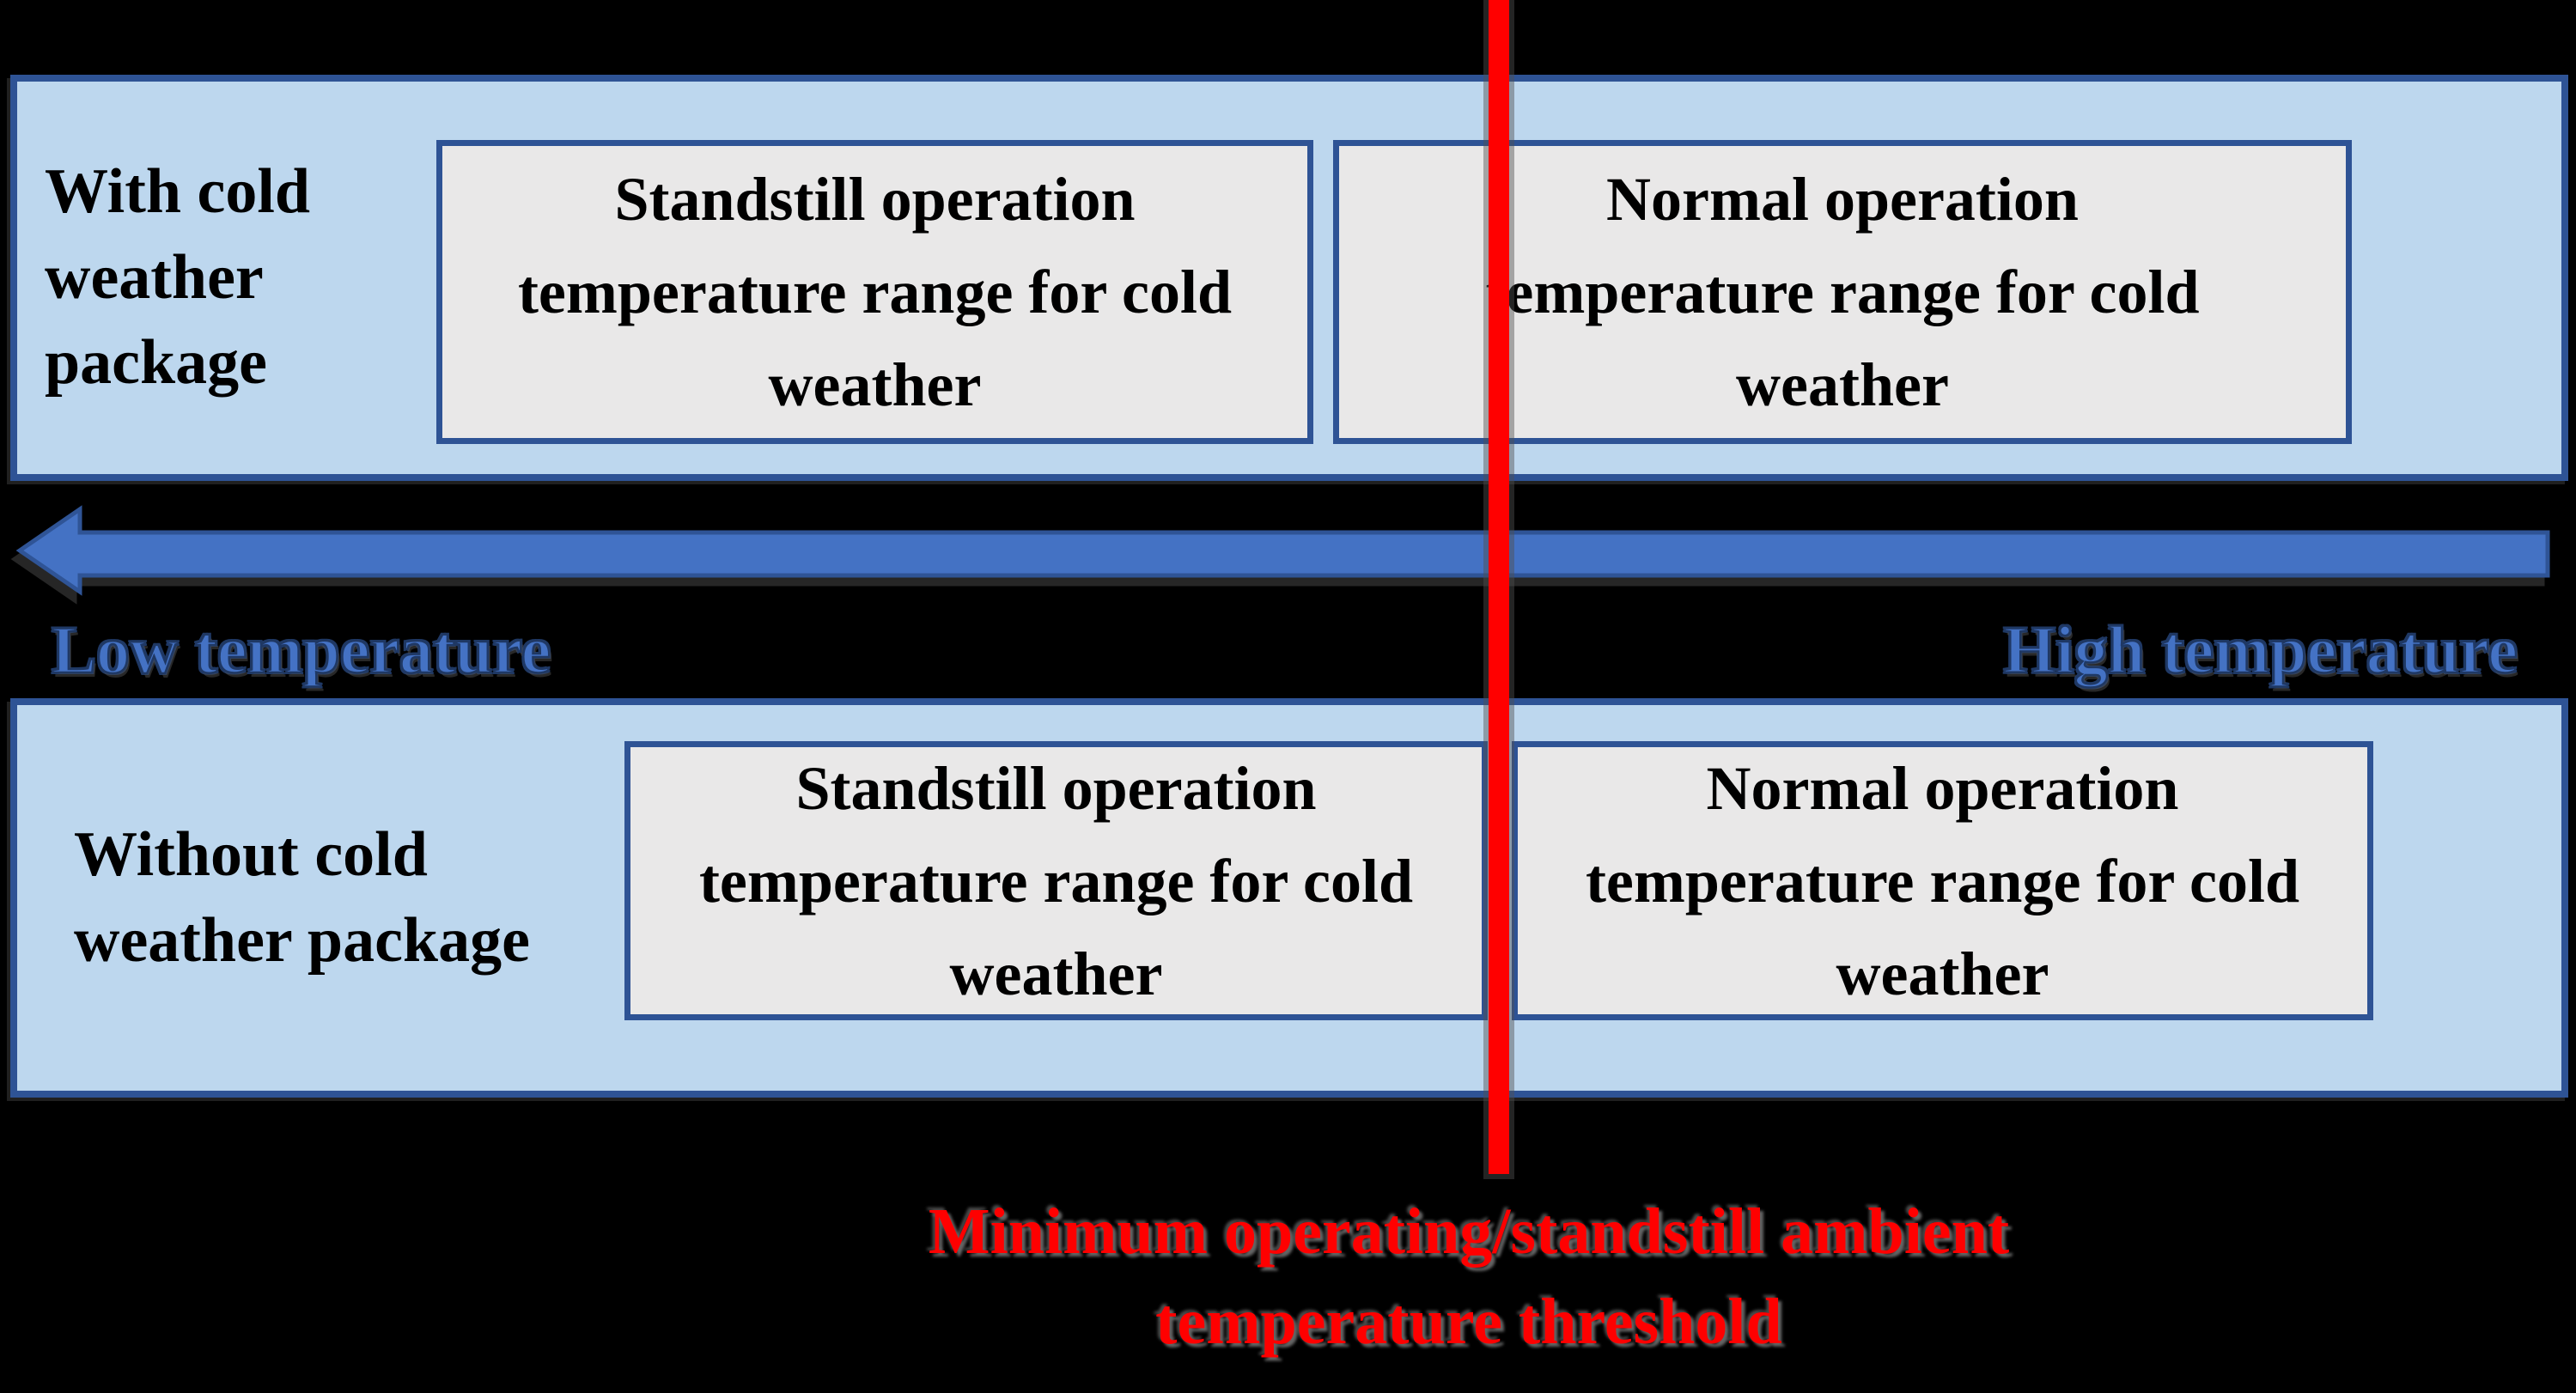  I want to click on left-arrow-shape, so click(1282, 550).